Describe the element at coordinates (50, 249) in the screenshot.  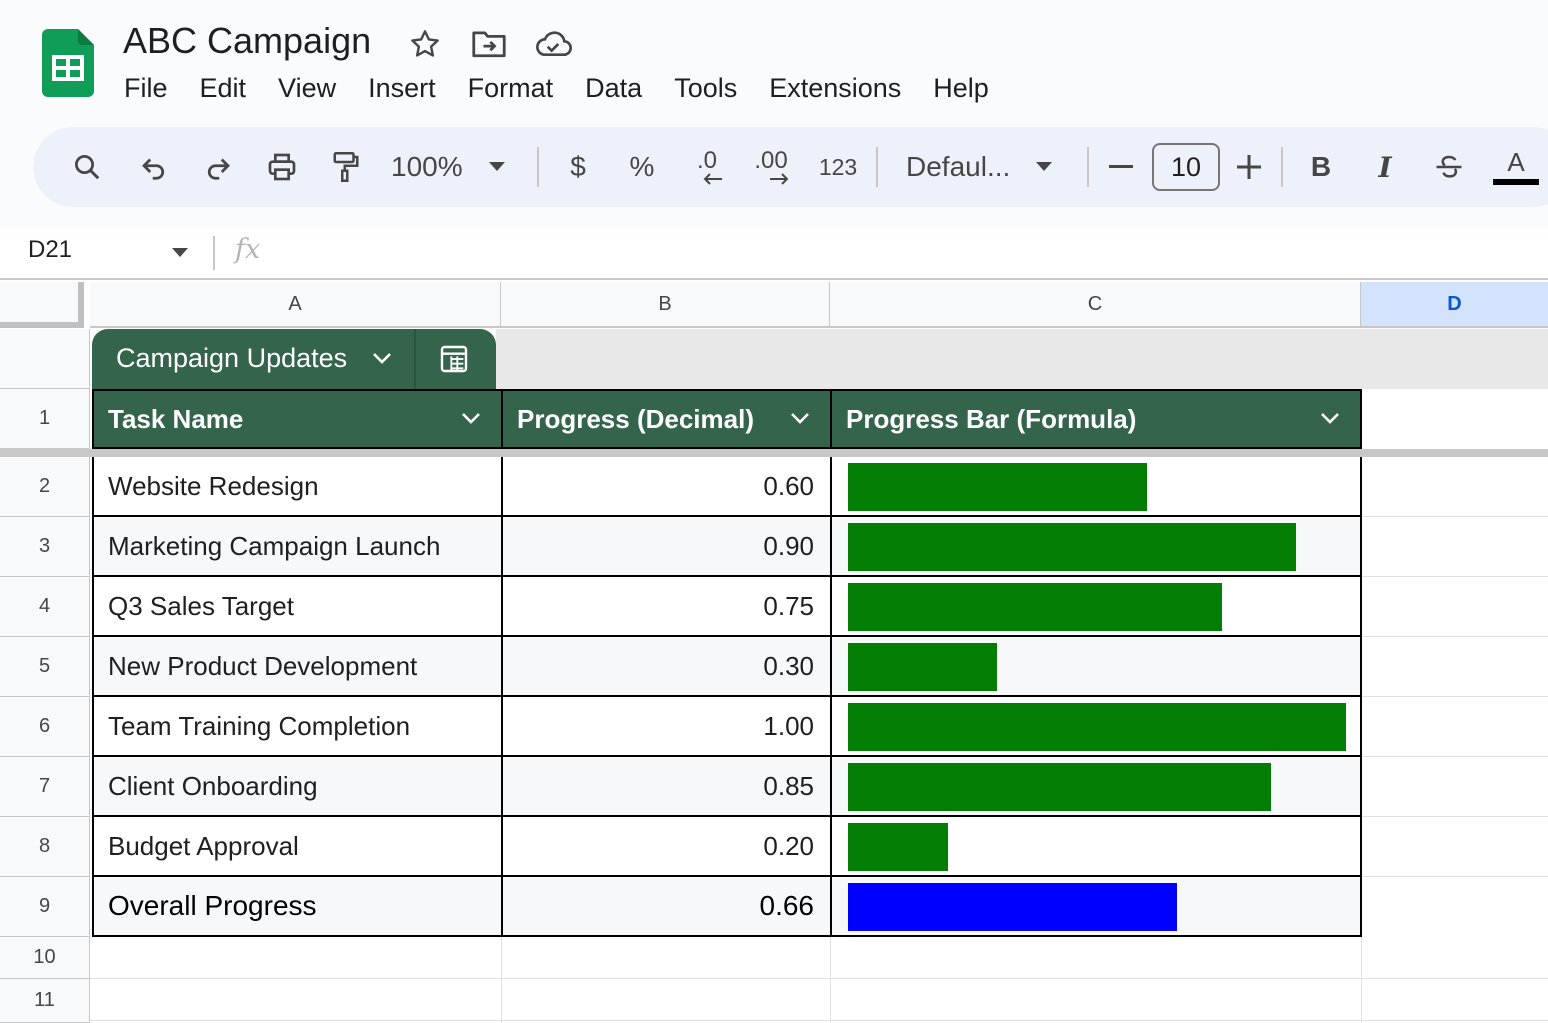
I see `name-box: D21` at that location.